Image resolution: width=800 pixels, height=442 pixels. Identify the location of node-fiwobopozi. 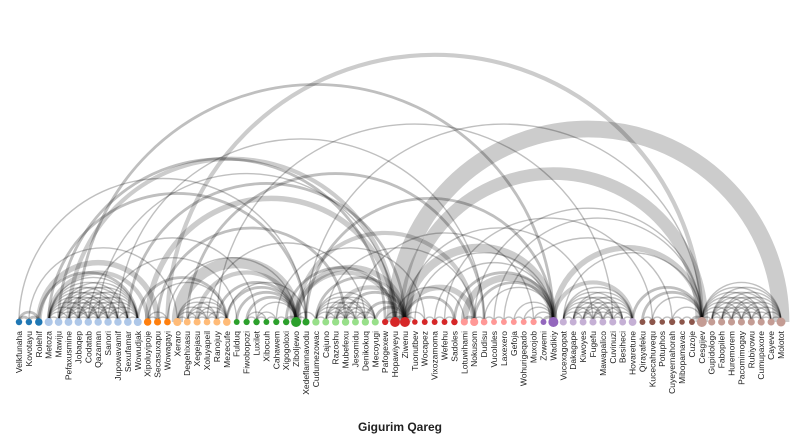
(246, 322).